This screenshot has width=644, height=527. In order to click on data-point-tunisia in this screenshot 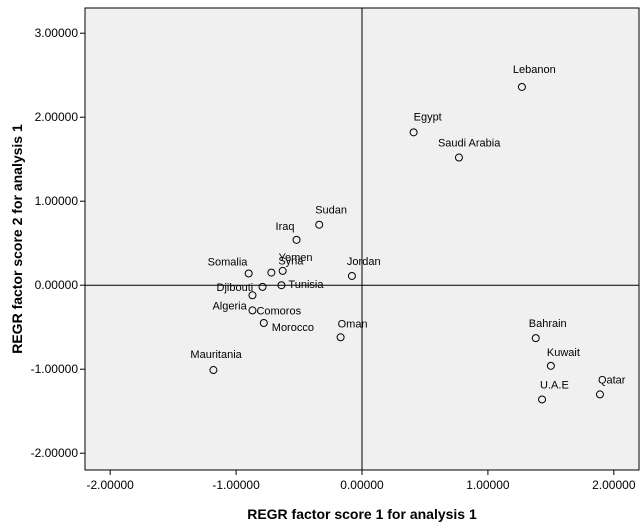, I will do `click(281, 285)`.